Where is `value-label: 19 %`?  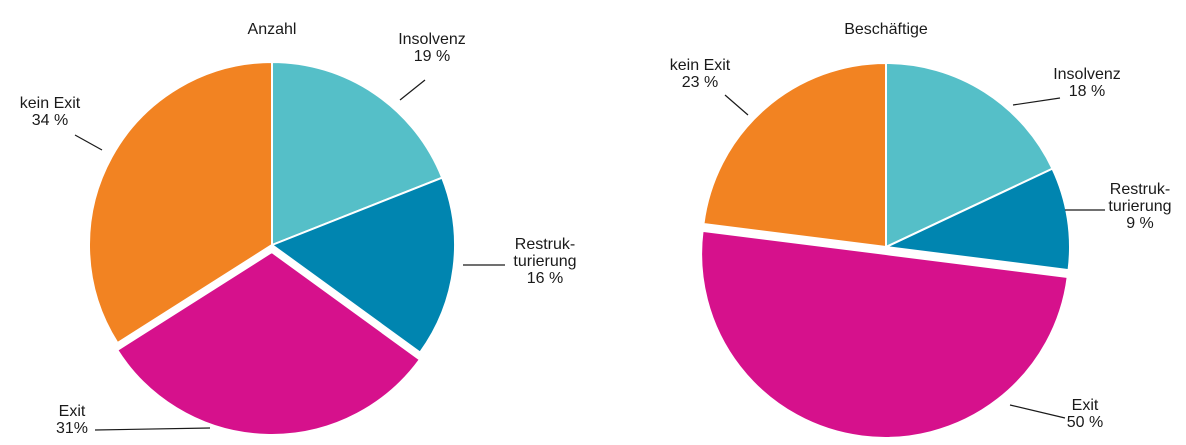 value-label: 19 % is located at coordinates (432, 56).